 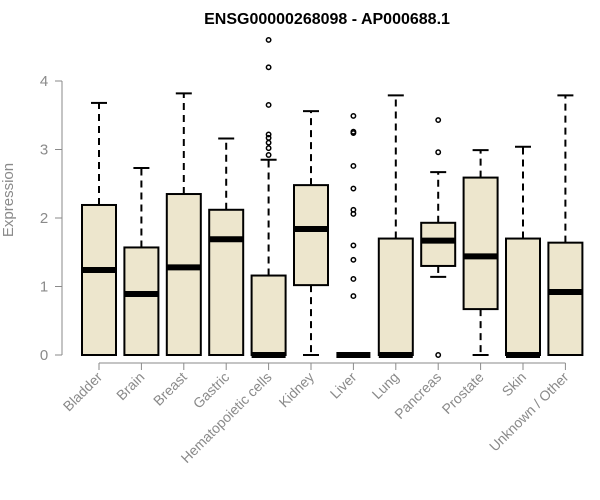 What do you see at coordinates (343, 385) in the screenshot?
I see `x-tick-label: Liver` at bounding box center [343, 385].